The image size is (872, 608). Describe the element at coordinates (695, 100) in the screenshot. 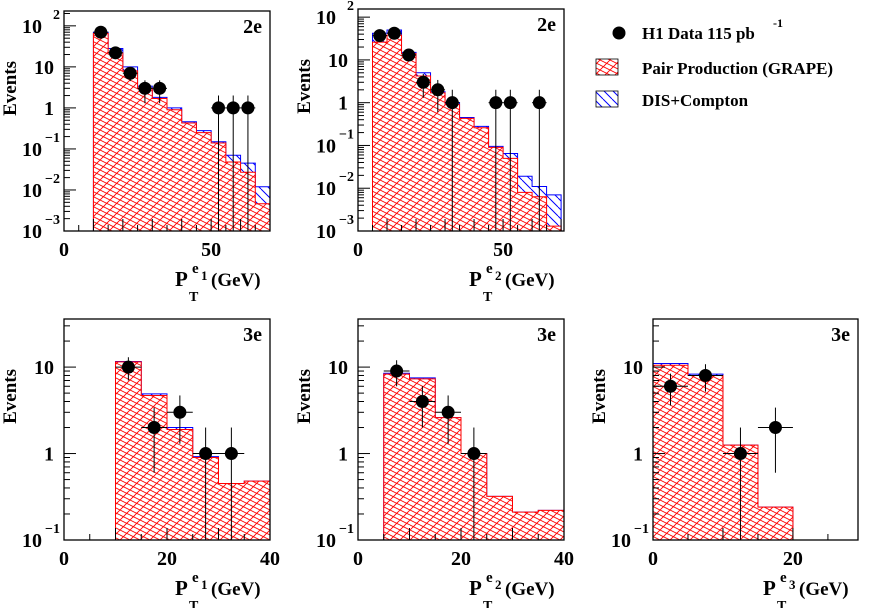

I see `legend-dis-label: DIS+Compton` at that location.